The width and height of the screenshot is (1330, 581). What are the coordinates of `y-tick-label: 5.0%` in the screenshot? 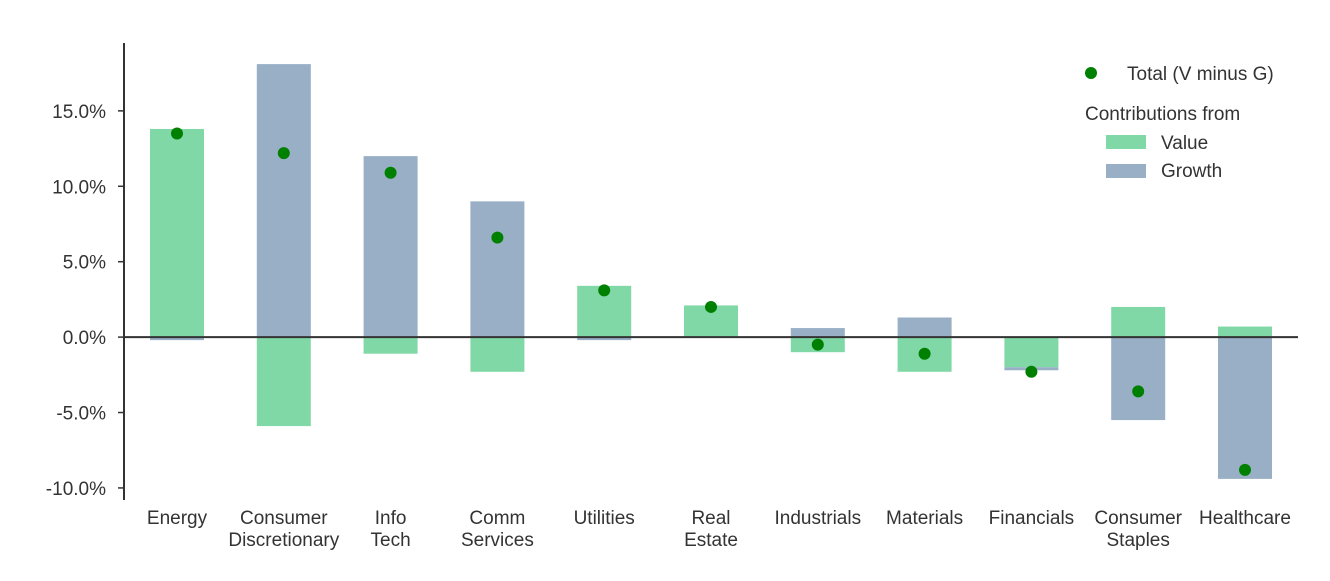 It's located at (84, 263).